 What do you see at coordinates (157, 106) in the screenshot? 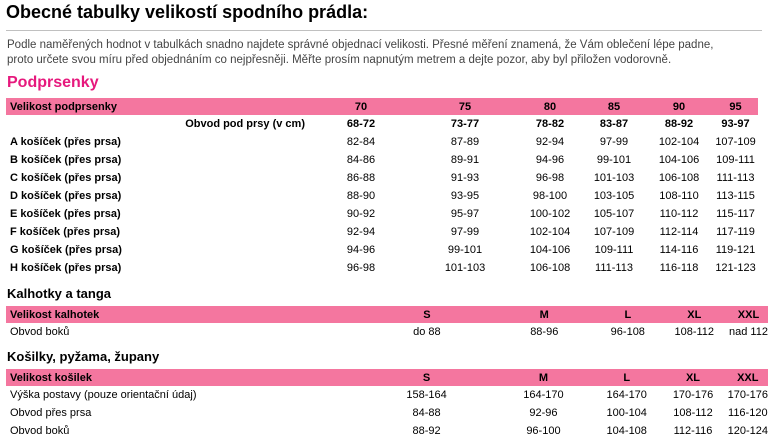
I see `header-label: Velikost podprsenky` at bounding box center [157, 106].